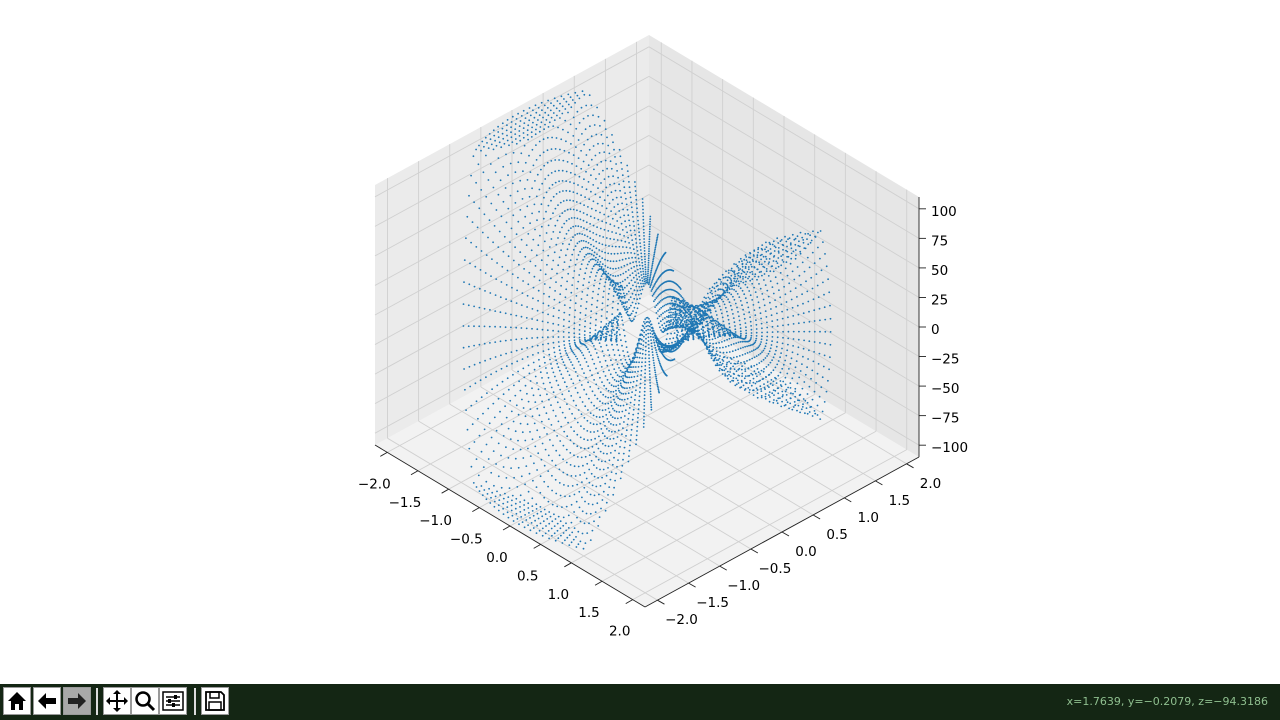  I want to click on home-button, so click(17, 701).